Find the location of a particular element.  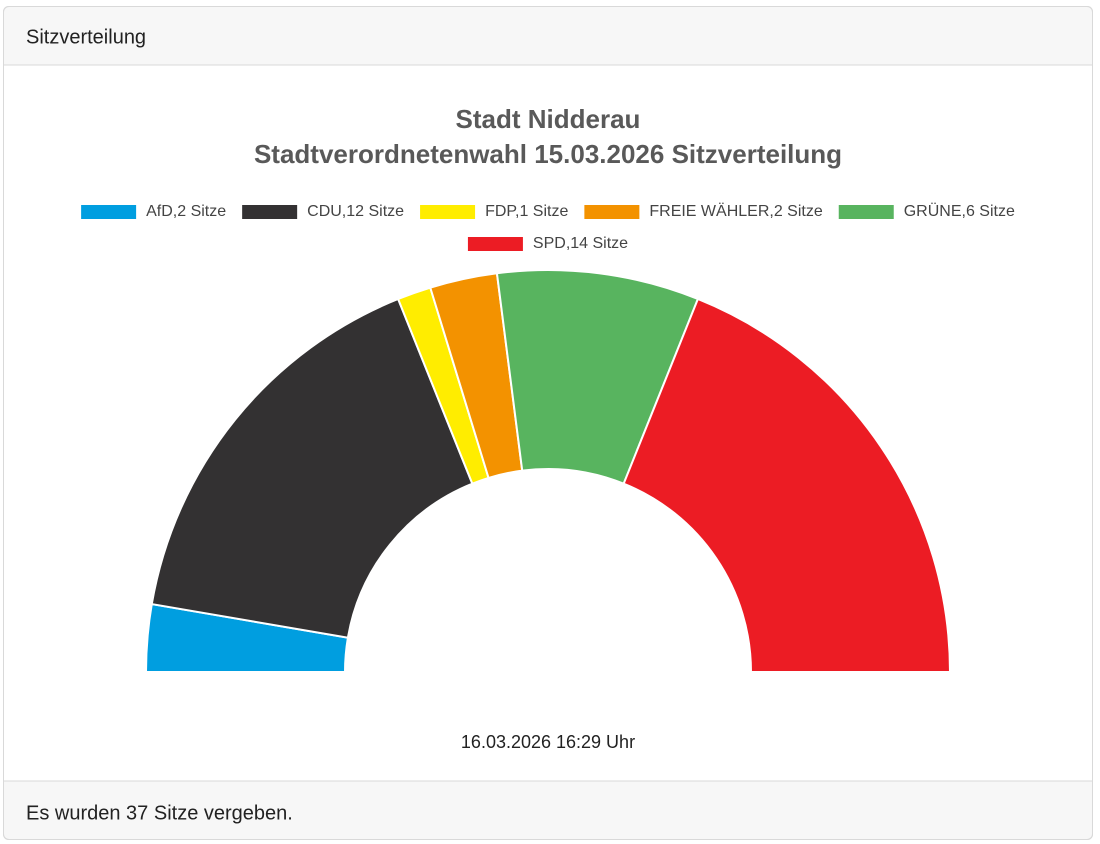

header-title: Sitzverteilung is located at coordinates (86, 37).